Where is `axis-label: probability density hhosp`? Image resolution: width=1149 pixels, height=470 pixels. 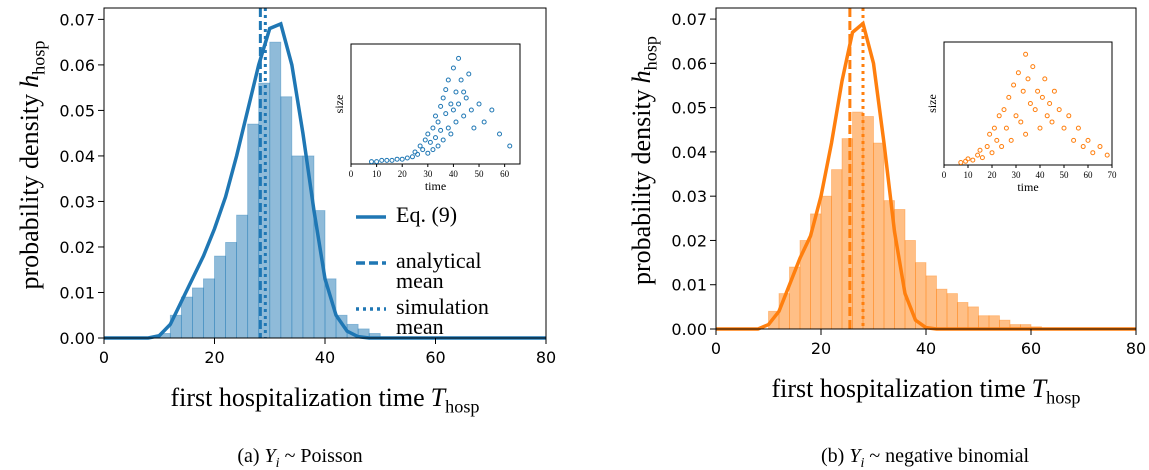 axis-label: probability density hhosp is located at coordinates (32, 164).